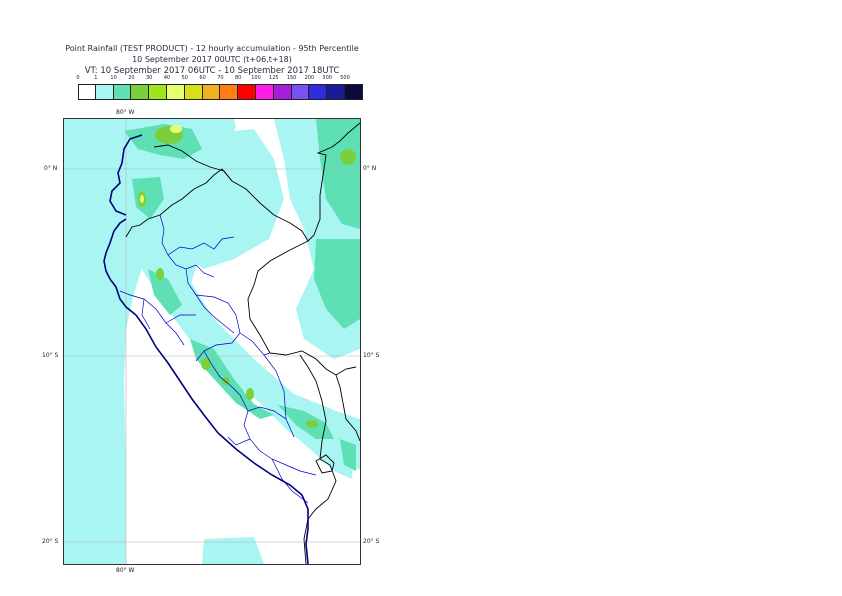  I want to click on legend-tick-label: 200, so click(309, 78).